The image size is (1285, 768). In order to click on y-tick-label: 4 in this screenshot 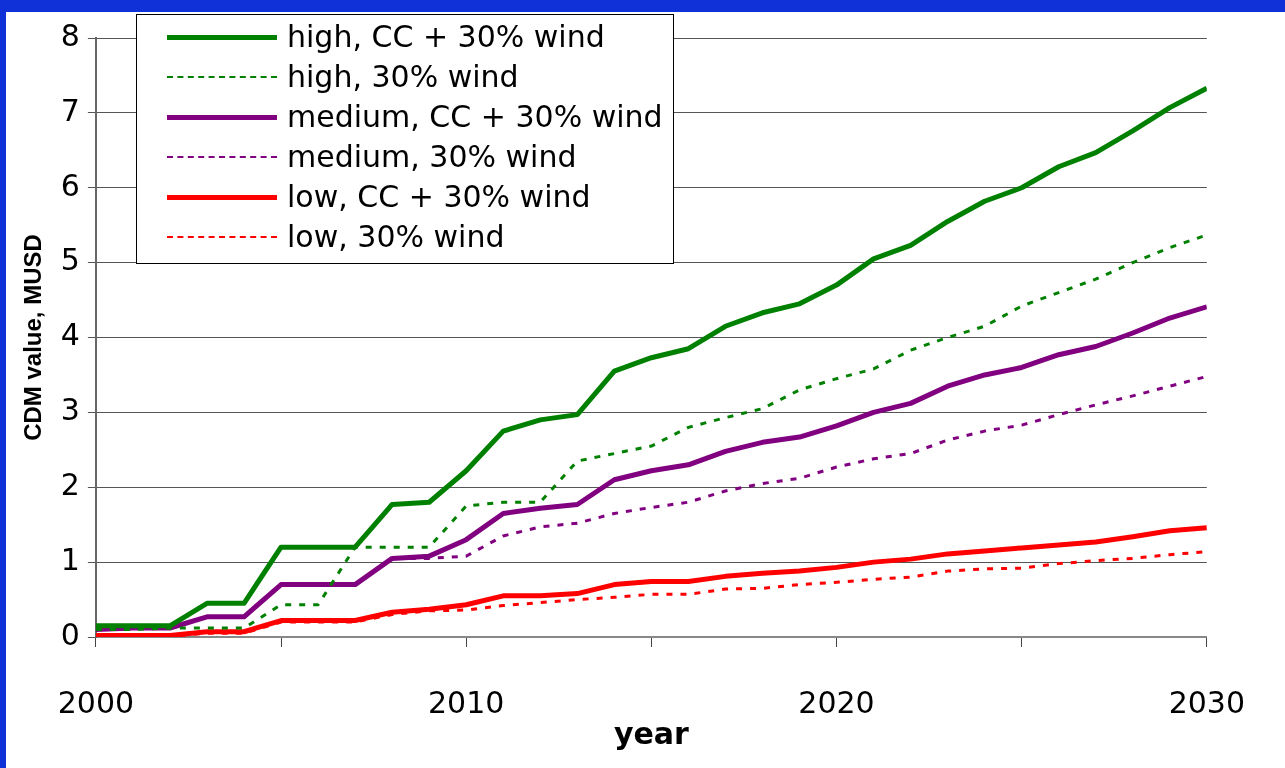, I will do `click(70, 335)`.